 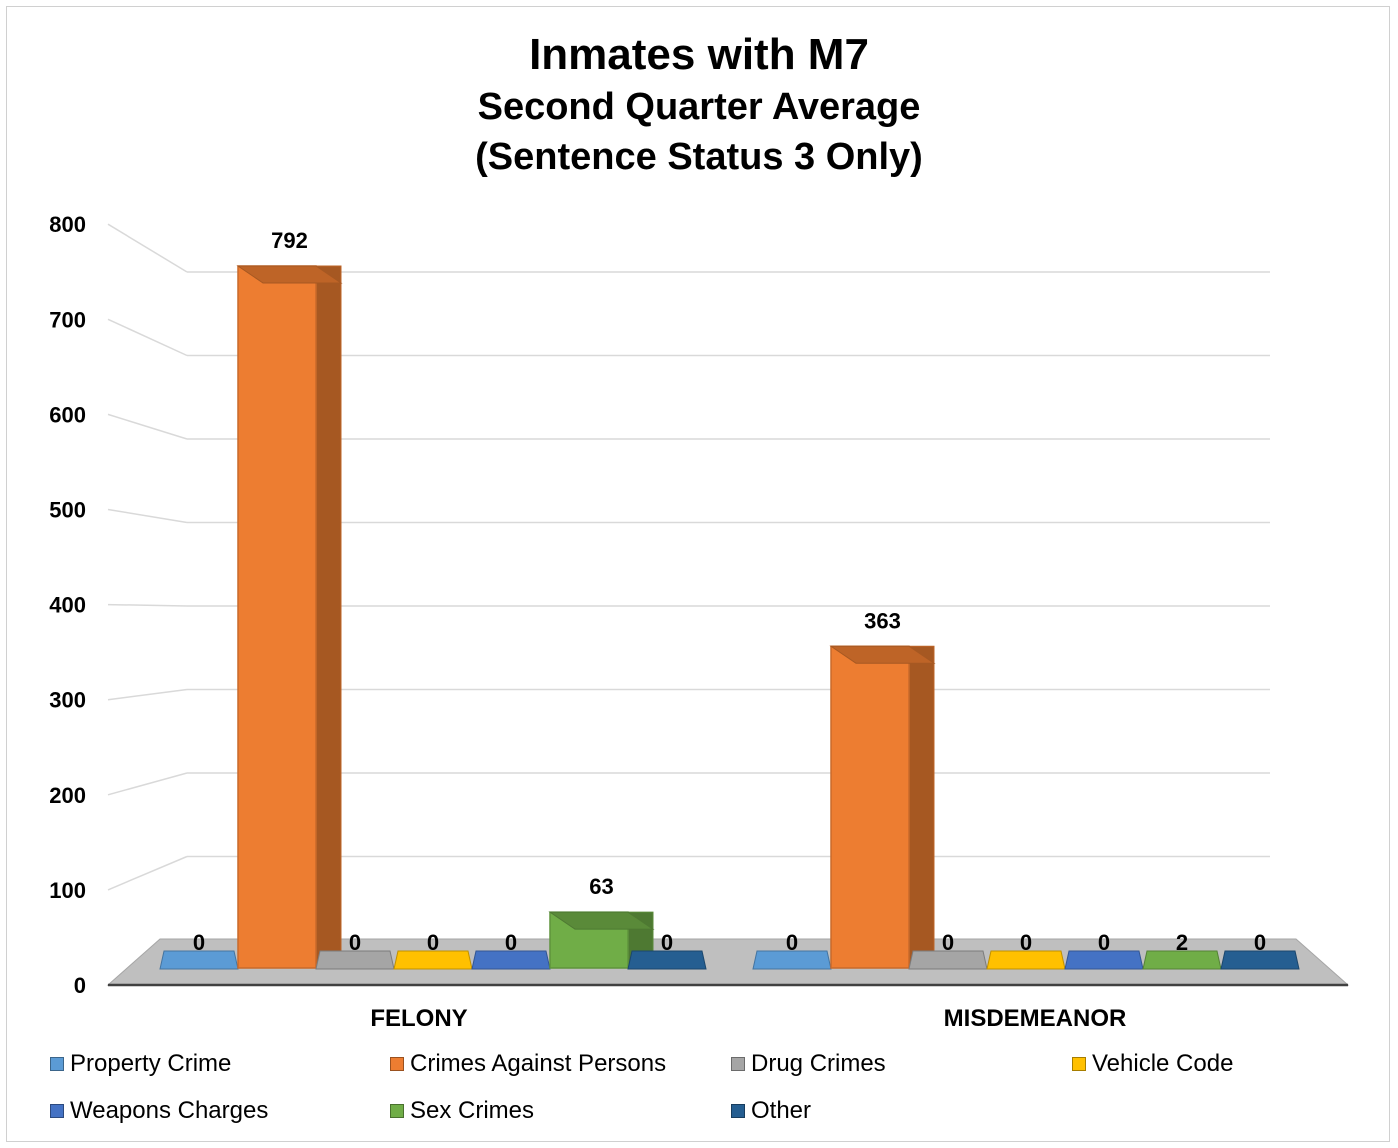 I want to click on legend-label: Property Crime, so click(x=151, y=1063).